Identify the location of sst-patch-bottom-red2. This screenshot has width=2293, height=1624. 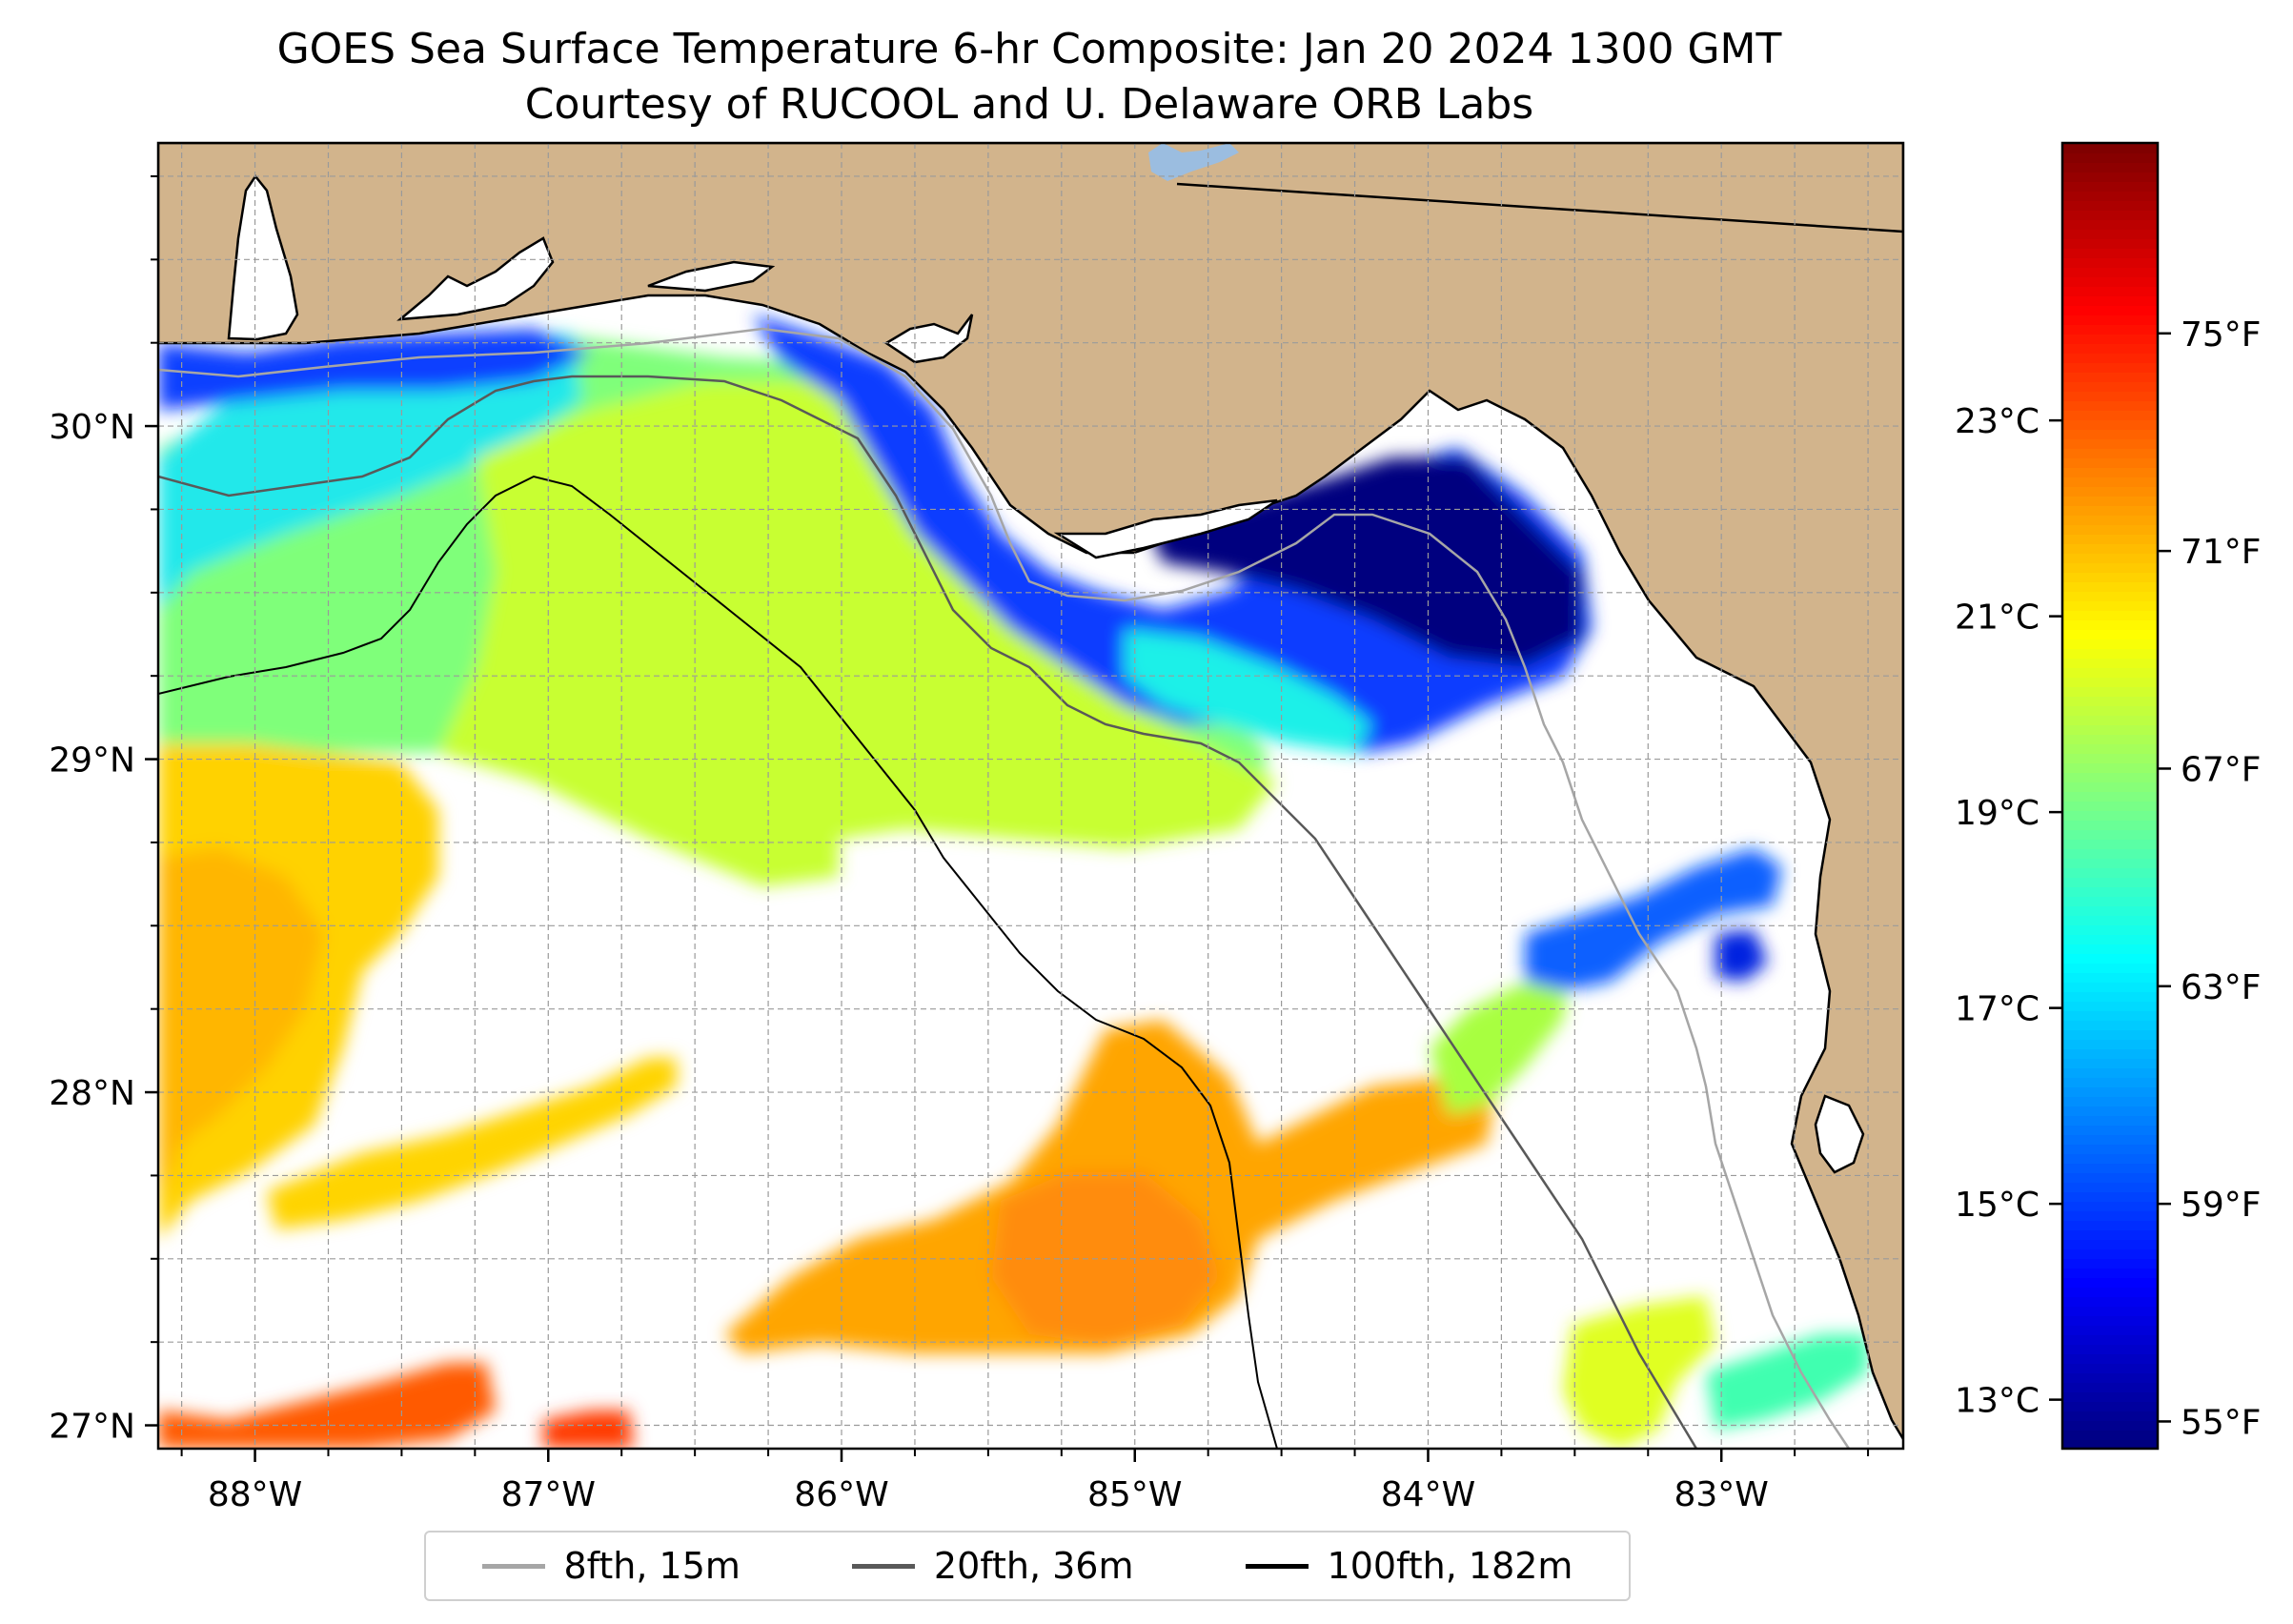
(588, 1430).